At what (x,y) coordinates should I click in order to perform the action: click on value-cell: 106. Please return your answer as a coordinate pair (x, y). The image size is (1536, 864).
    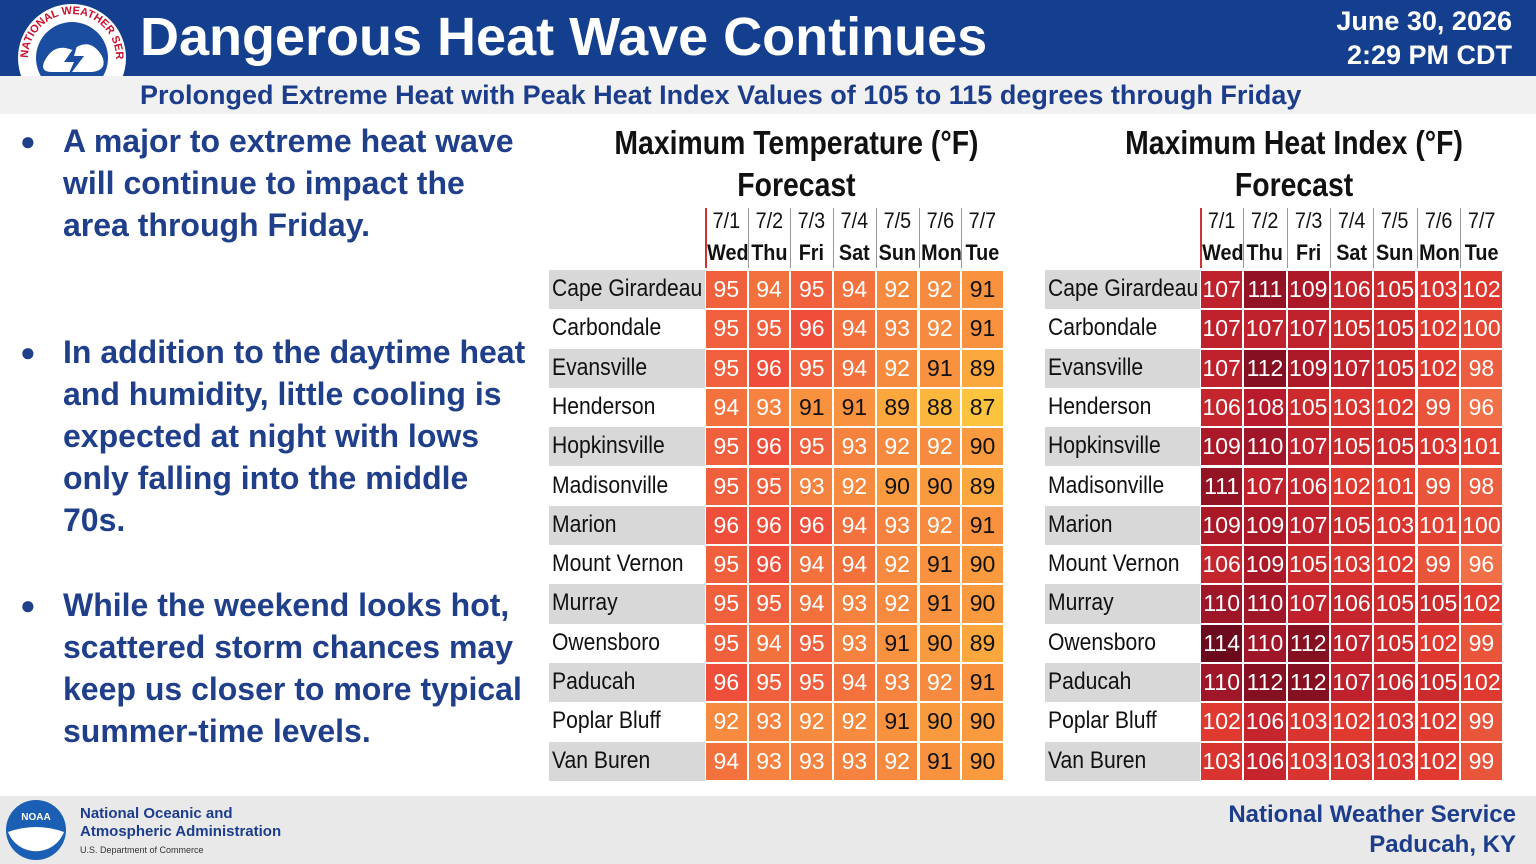
    Looking at the image, I should click on (1265, 722).